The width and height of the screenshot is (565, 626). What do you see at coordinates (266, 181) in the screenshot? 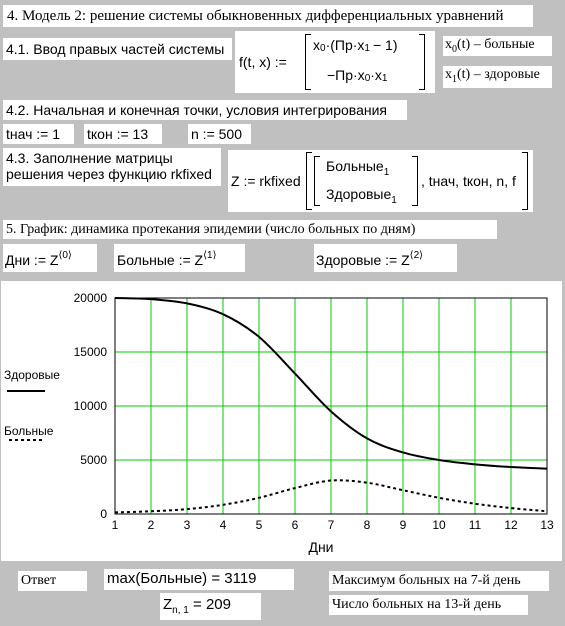
I see `rkfixed-lhs: Z := rkfixed` at bounding box center [266, 181].